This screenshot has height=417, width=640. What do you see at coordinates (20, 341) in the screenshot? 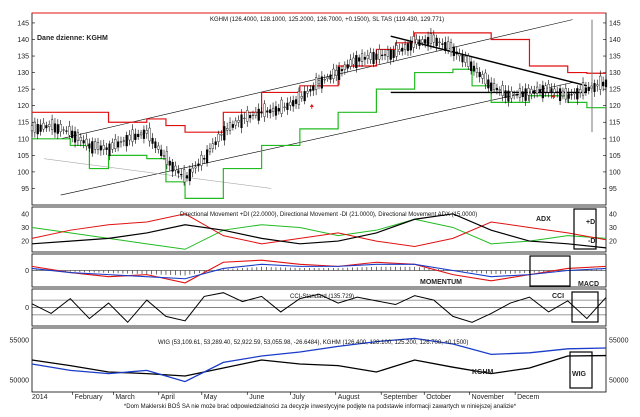
I see `wig-tick-label-left: 55000` at bounding box center [20, 341].